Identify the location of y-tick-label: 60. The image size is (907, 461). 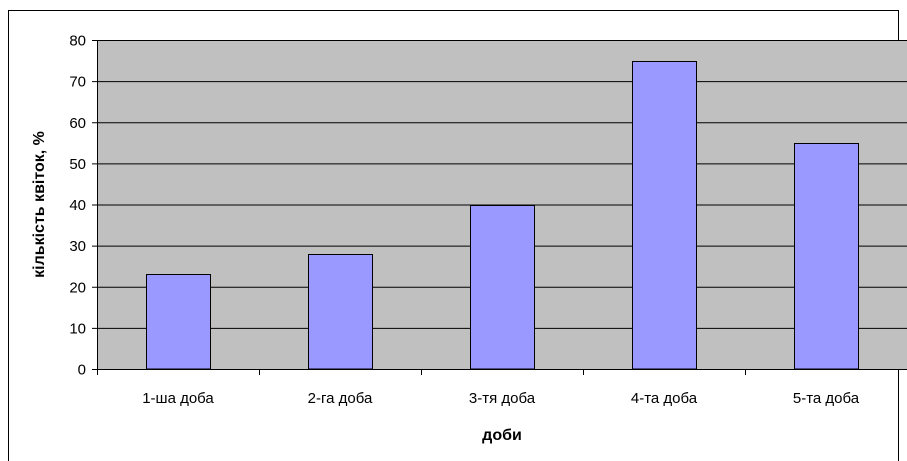
(77, 123).